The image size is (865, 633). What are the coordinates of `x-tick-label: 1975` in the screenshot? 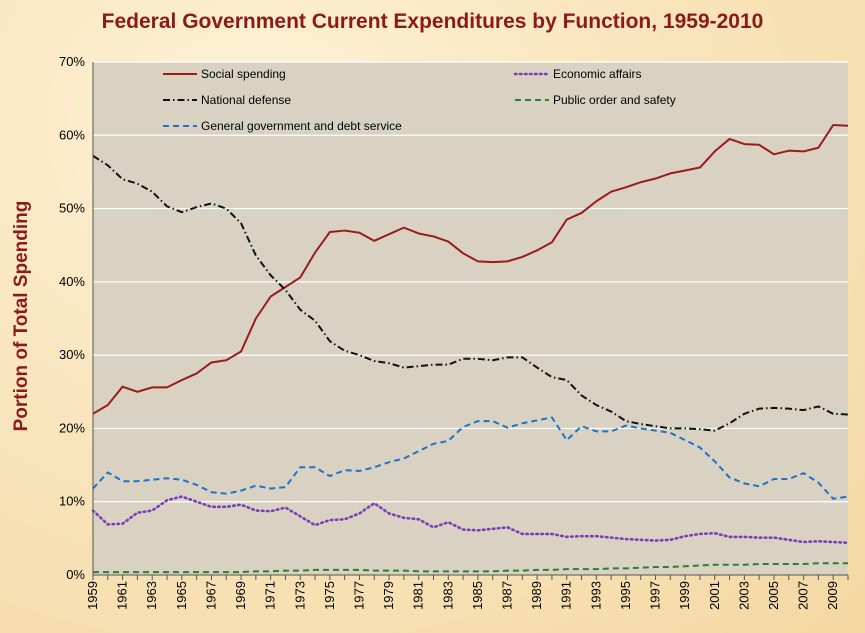 It's located at (329, 595).